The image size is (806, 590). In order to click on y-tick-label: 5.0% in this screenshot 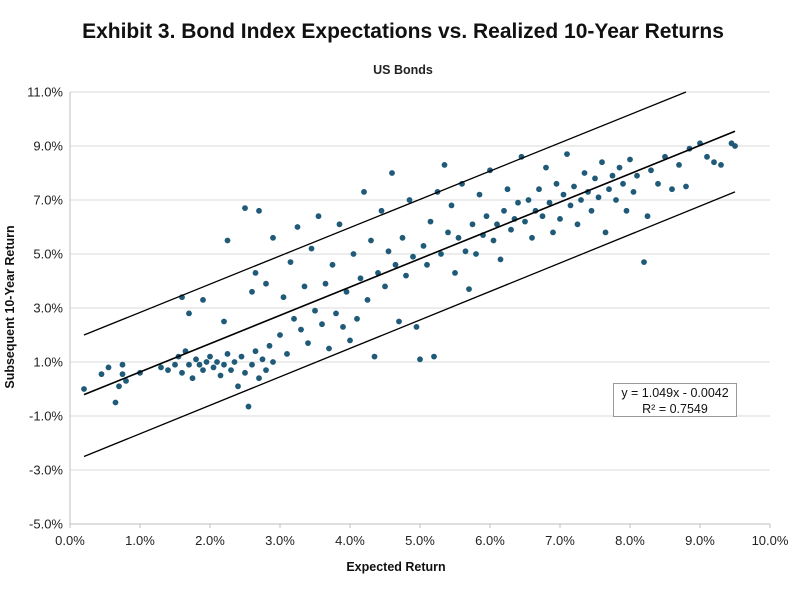, I will do `click(48, 254)`.